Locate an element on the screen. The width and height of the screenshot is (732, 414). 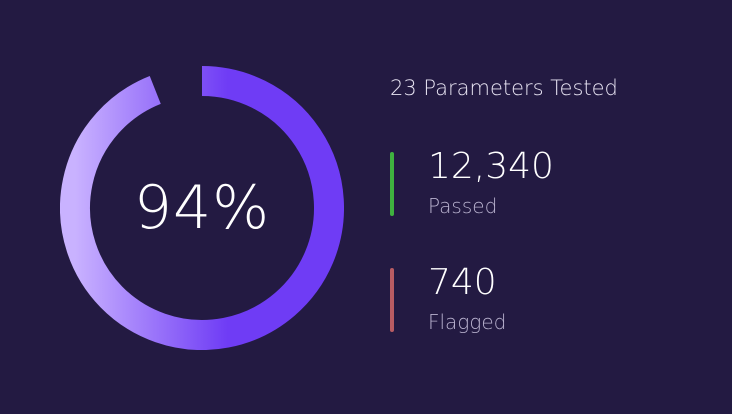
gauge-percent-label: 94% is located at coordinates (202, 208).